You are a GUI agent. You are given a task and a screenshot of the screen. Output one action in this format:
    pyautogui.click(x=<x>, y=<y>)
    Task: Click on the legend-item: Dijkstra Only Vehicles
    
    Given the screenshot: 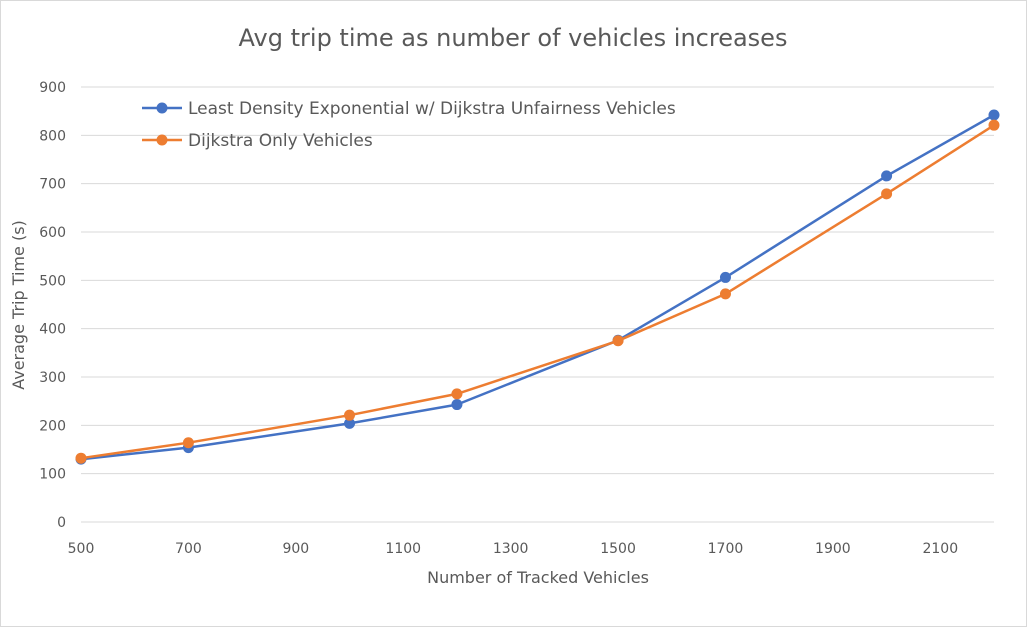 What is the action you would take?
    pyautogui.click(x=257, y=141)
    